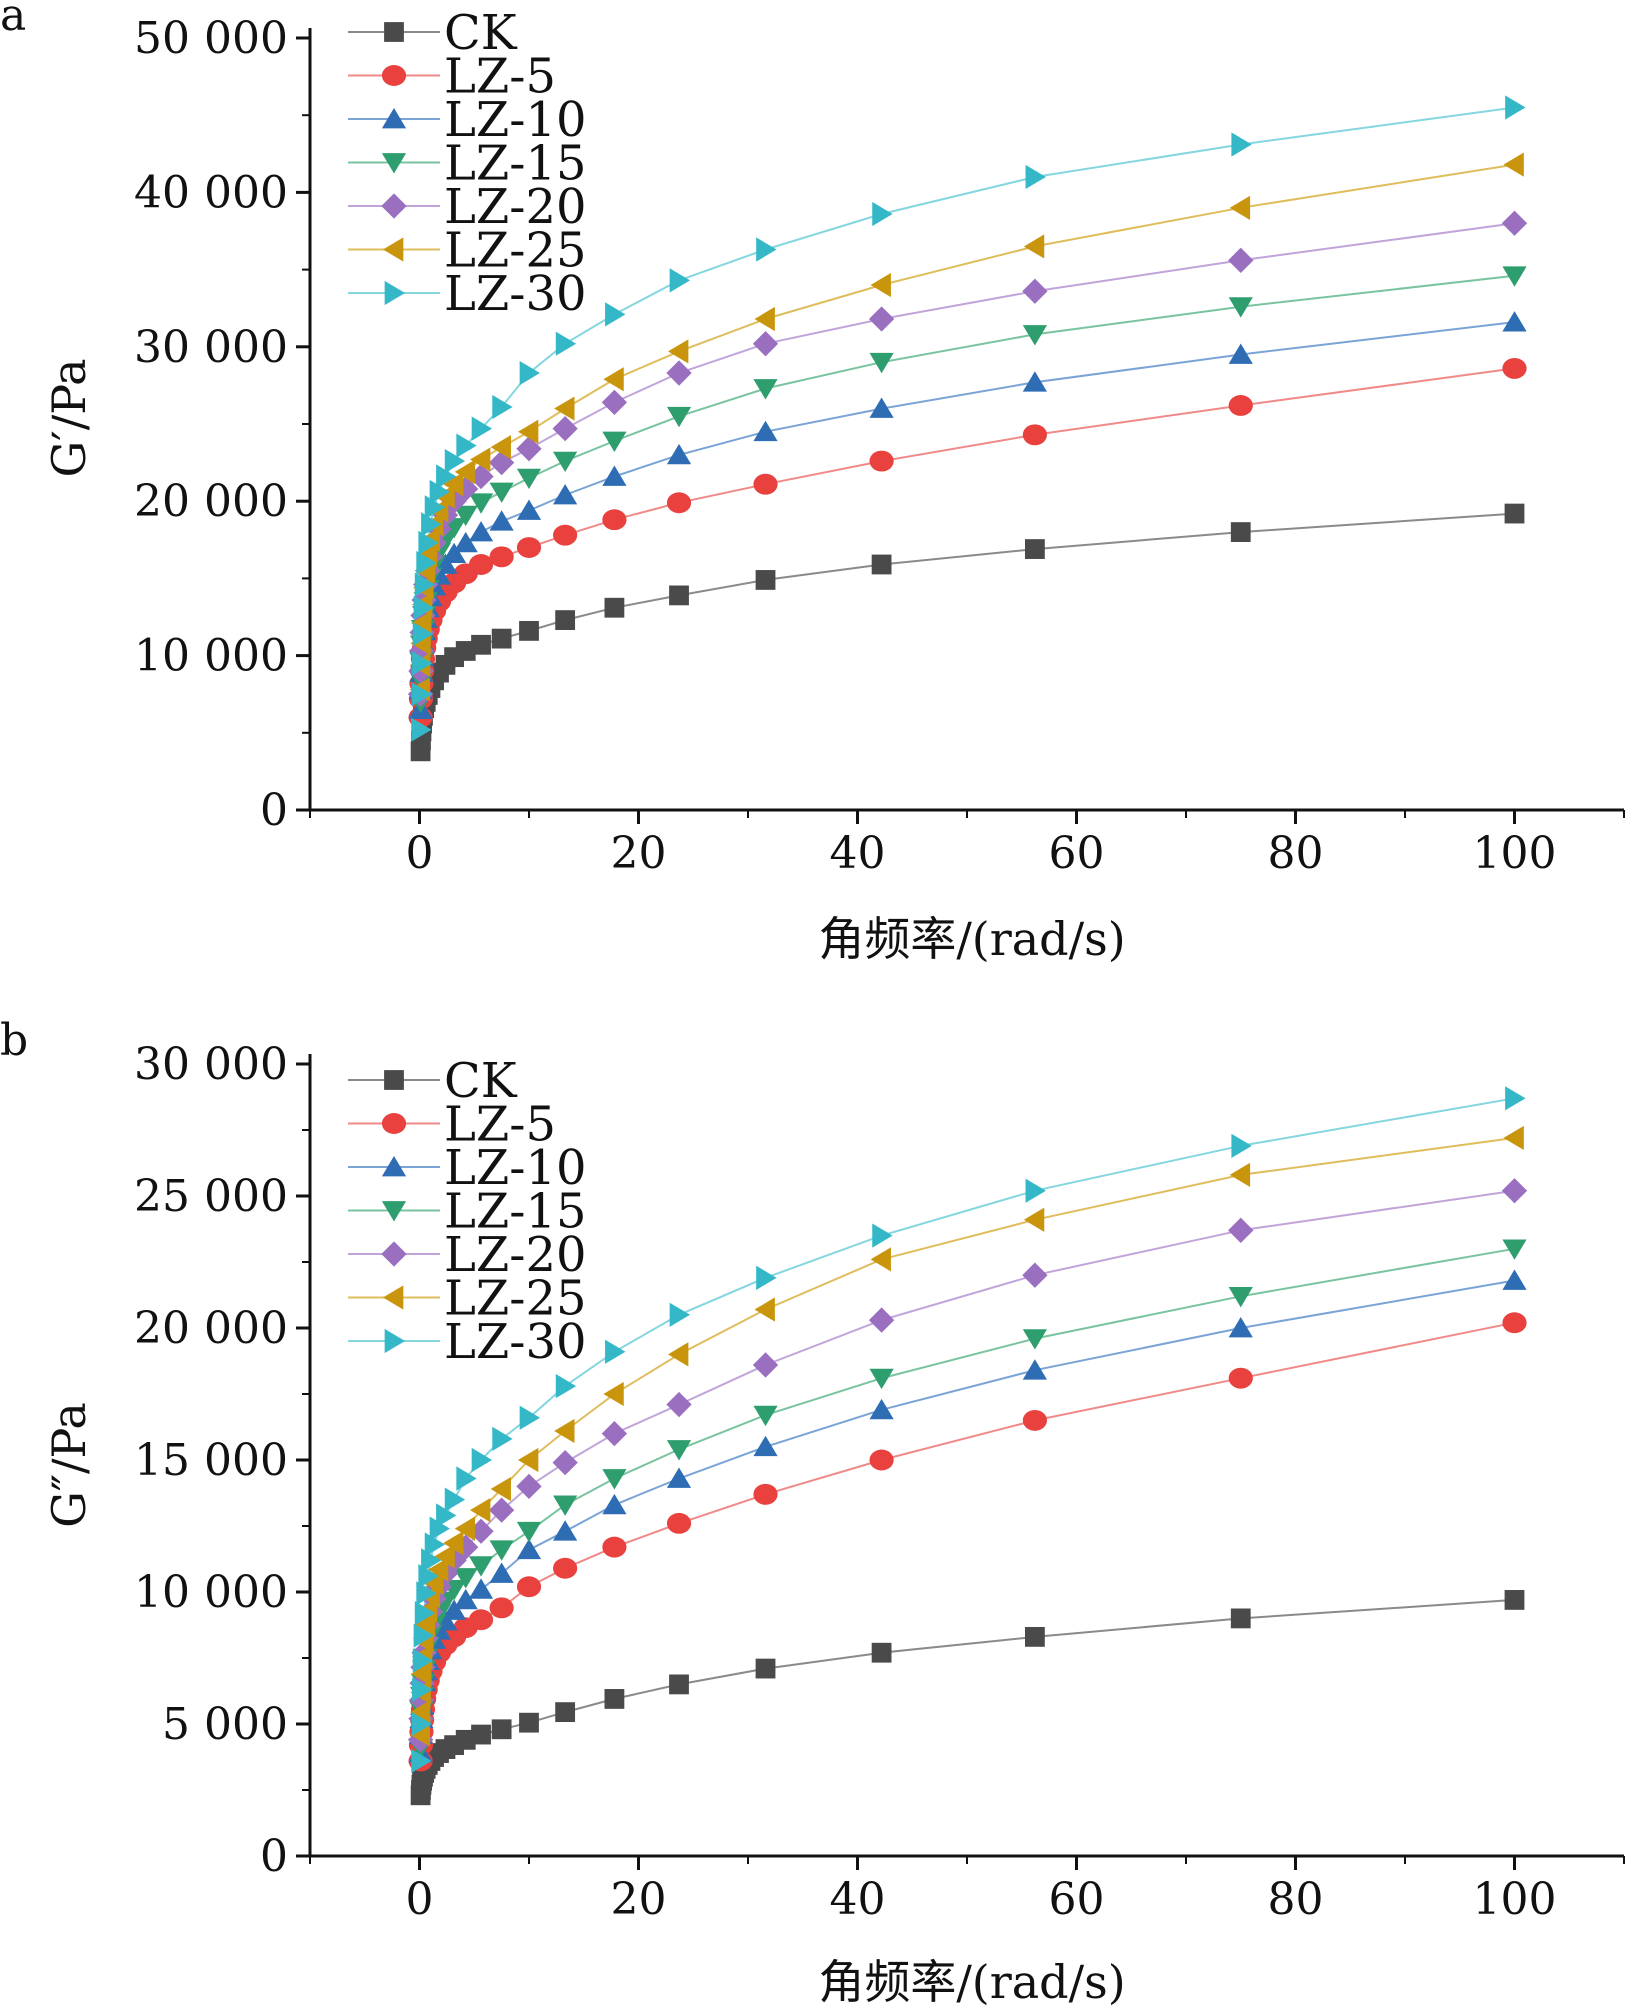  I want to click on legend-label-b-6: LZ-30, so click(515, 1342).